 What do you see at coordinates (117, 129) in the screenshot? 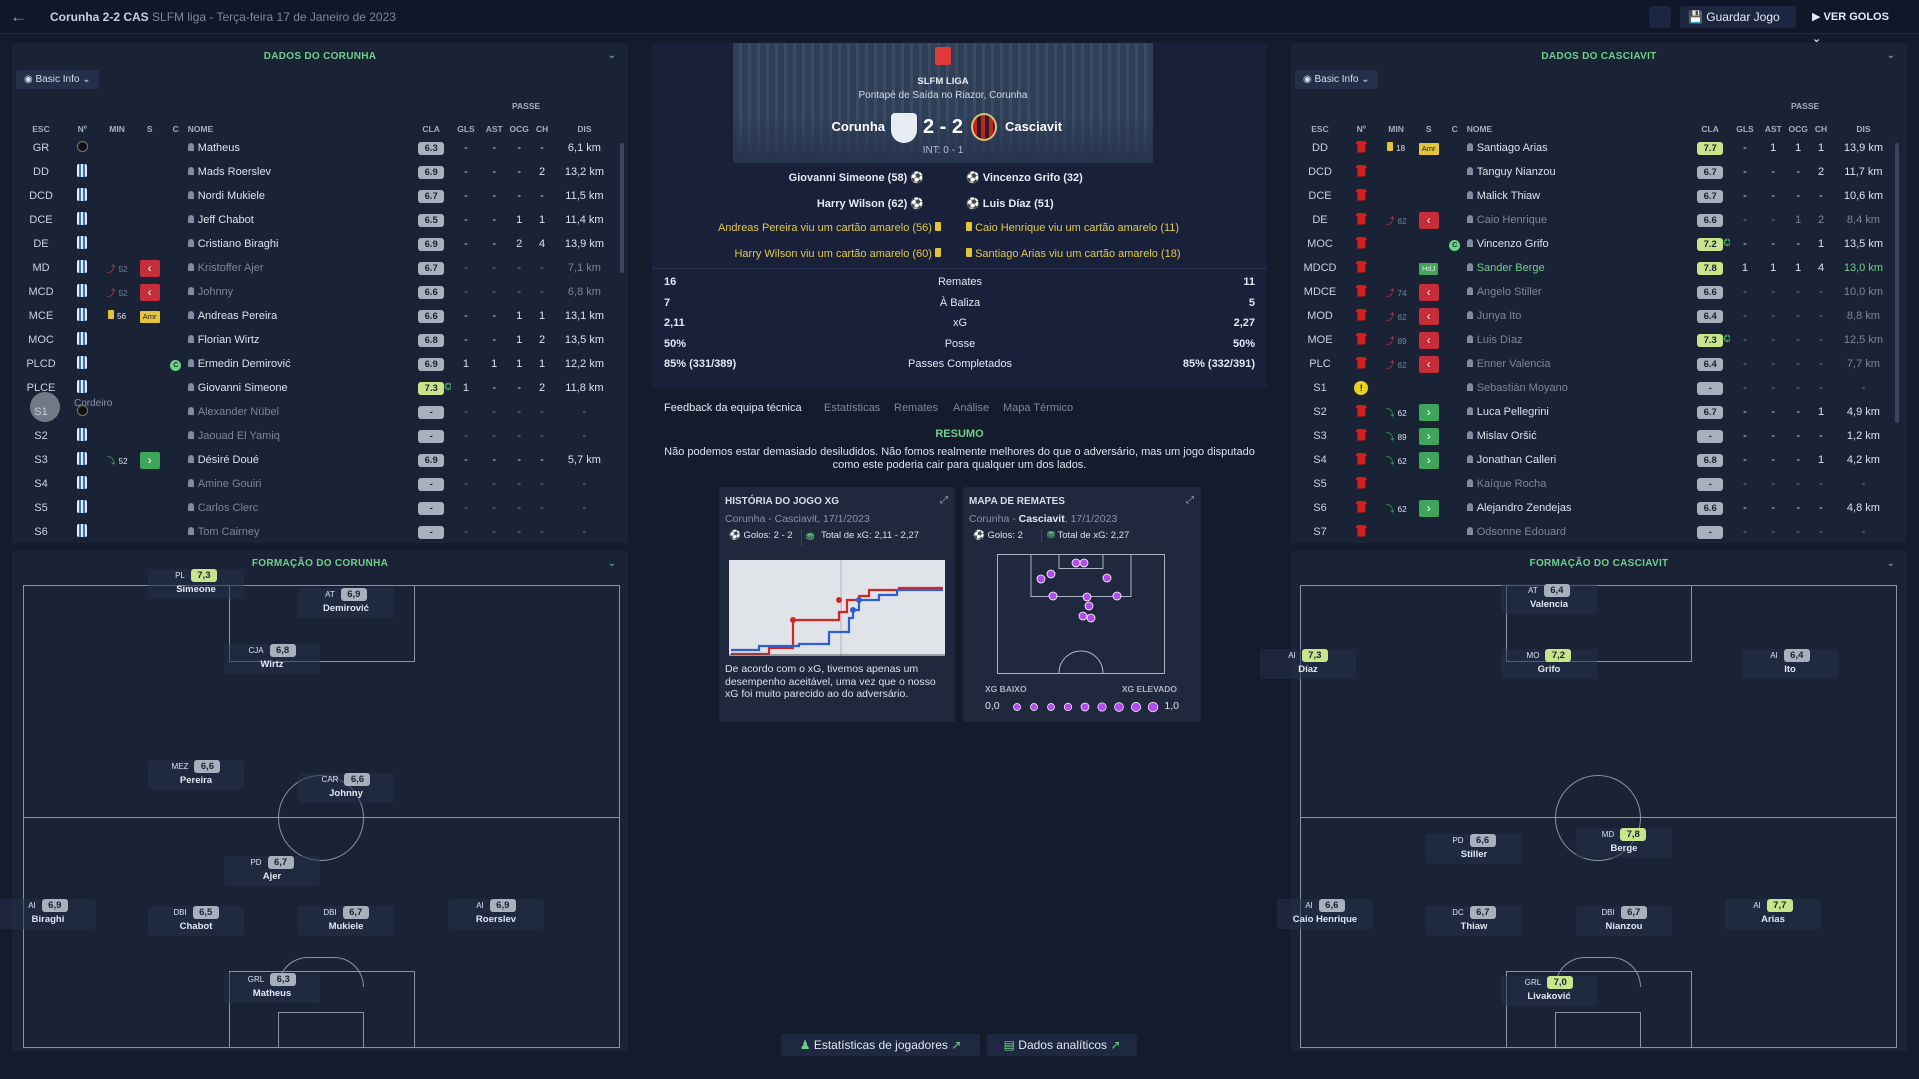
I see `col-header-min: MIN` at bounding box center [117, 129].